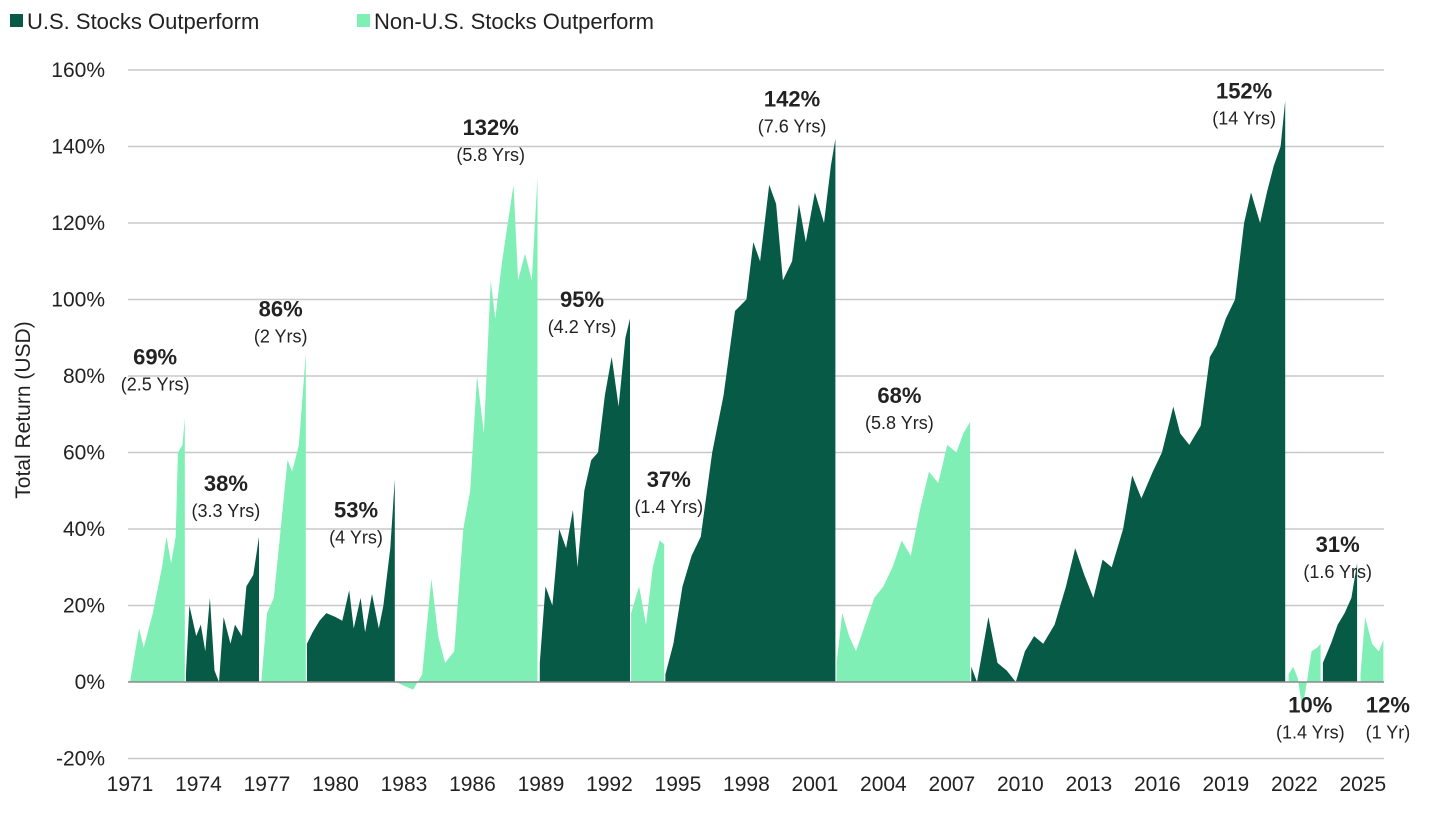 The width and height of the screenshot is (1440, 813). Describe the element at coordinates (1388, 705) in the screenshot. I see `annotation-return: 12%` at that location.